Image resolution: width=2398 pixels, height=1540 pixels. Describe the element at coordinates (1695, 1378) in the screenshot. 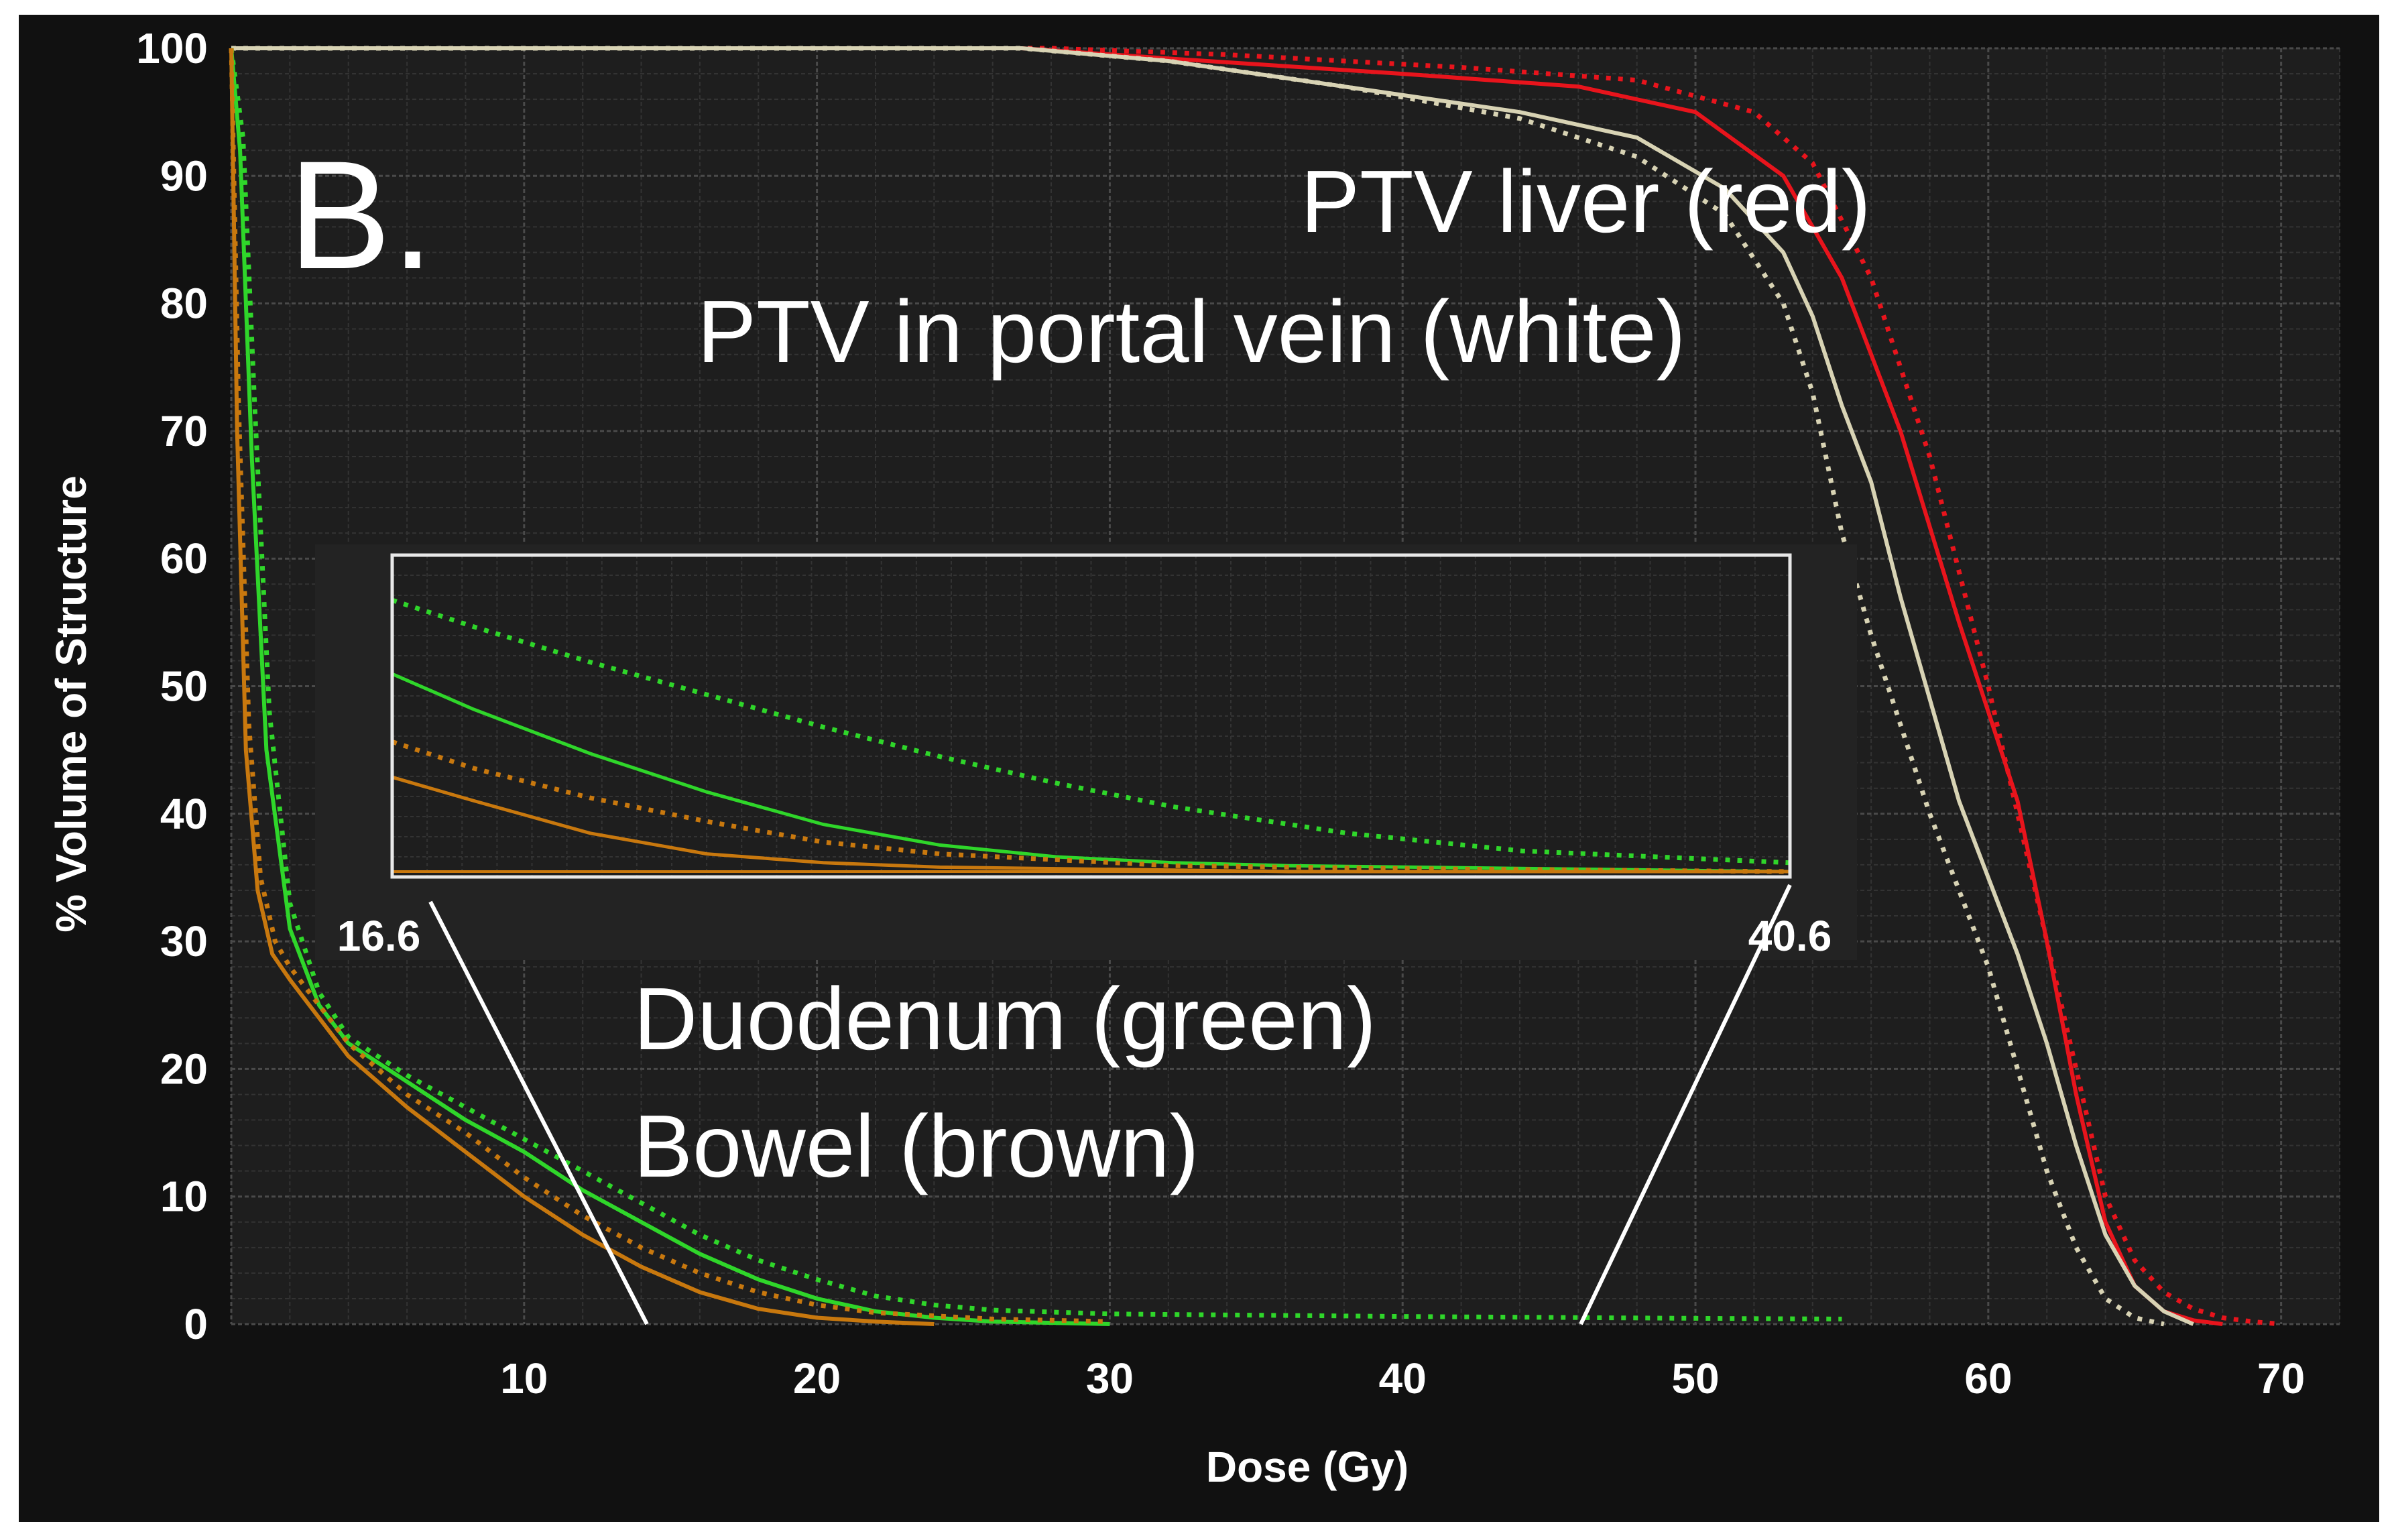

I see `x-tick-label: 50` at that location.